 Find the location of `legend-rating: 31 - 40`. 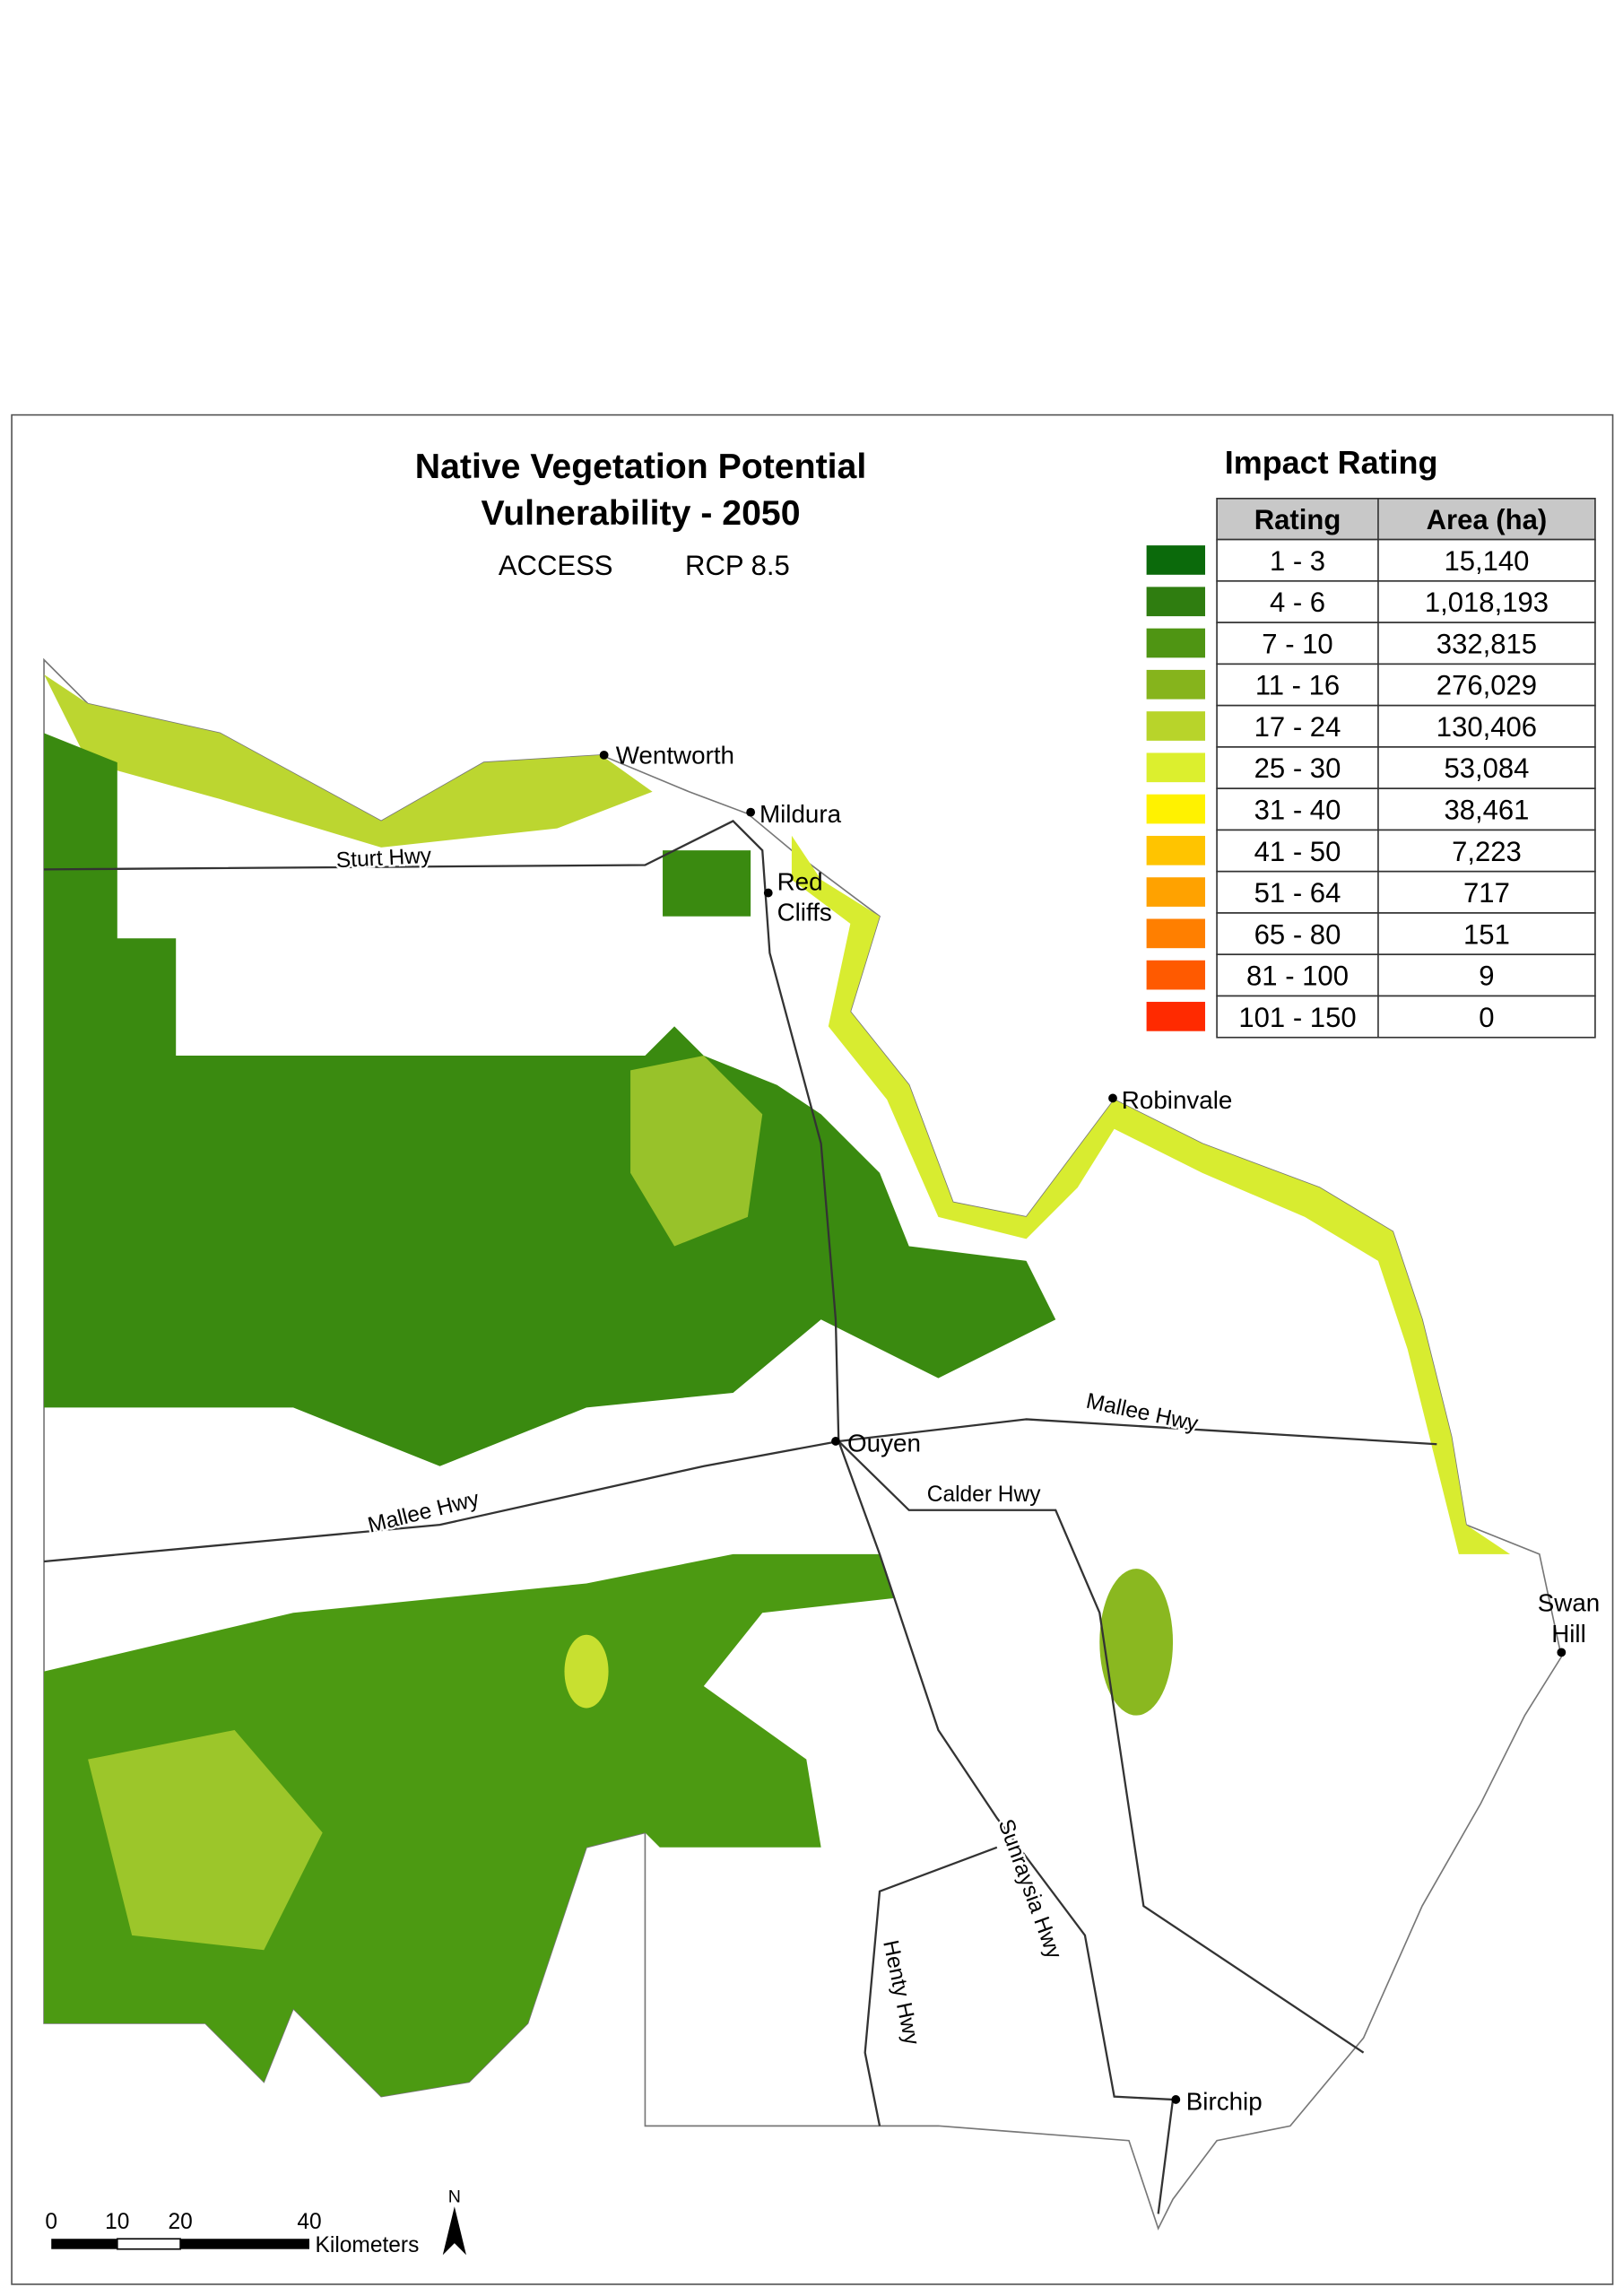

legend-rating: 31 - 40 is located at coordinates (1297, 809).